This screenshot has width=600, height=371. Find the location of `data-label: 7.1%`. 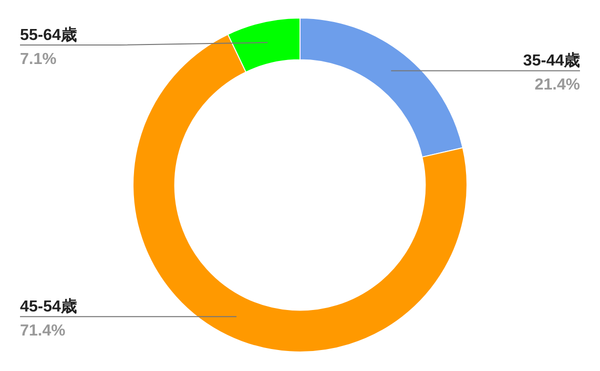

data-label: 7.1% is located at coordinates (38, 59).